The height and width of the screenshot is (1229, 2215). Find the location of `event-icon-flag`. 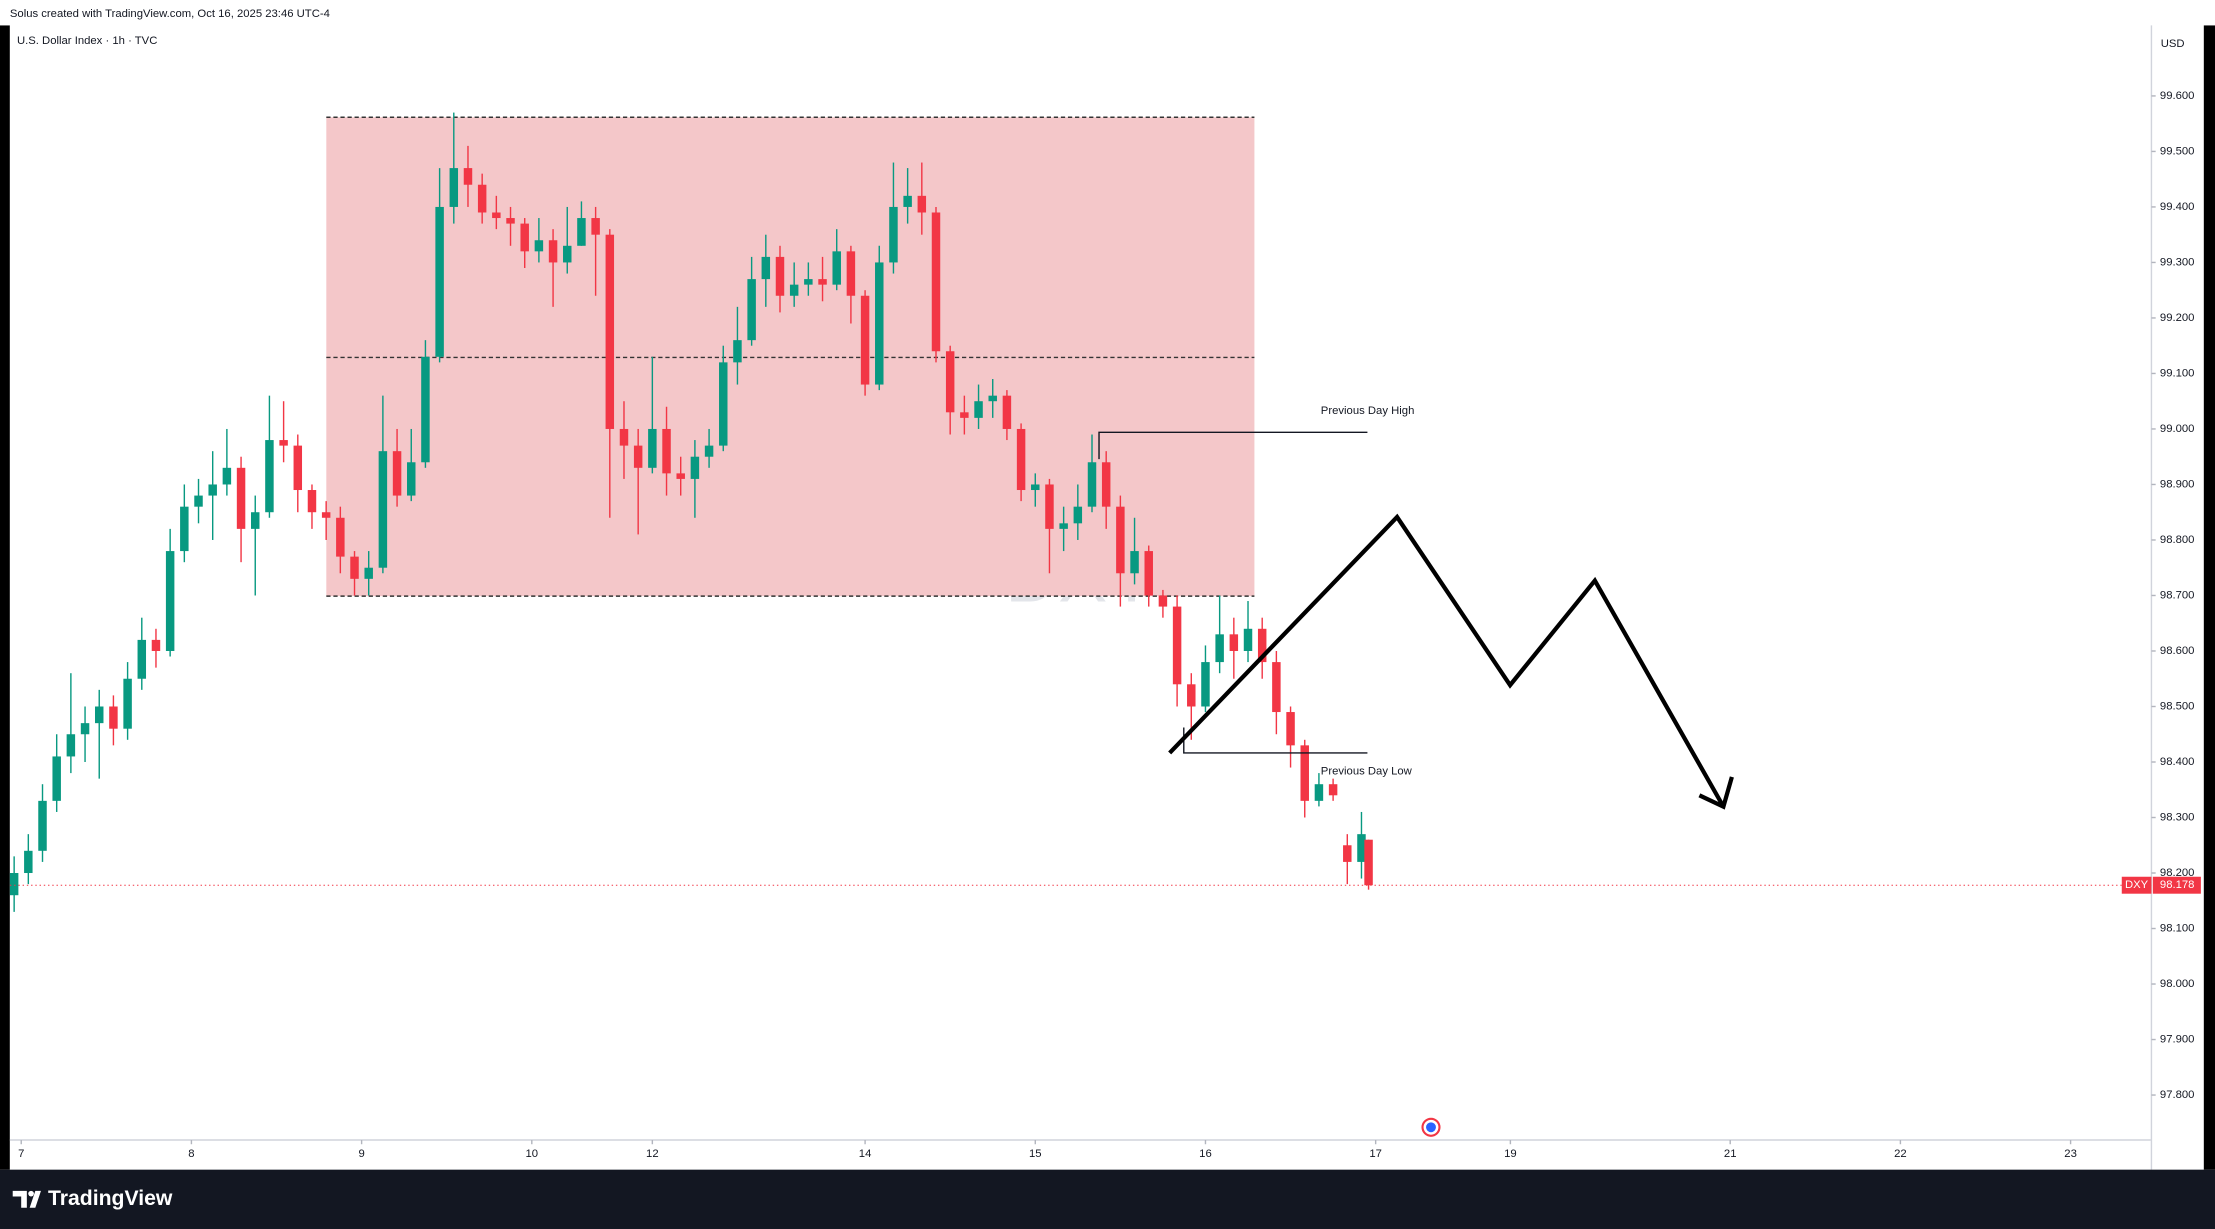

event-icon-flag is located at coordinates (1431, 1127).